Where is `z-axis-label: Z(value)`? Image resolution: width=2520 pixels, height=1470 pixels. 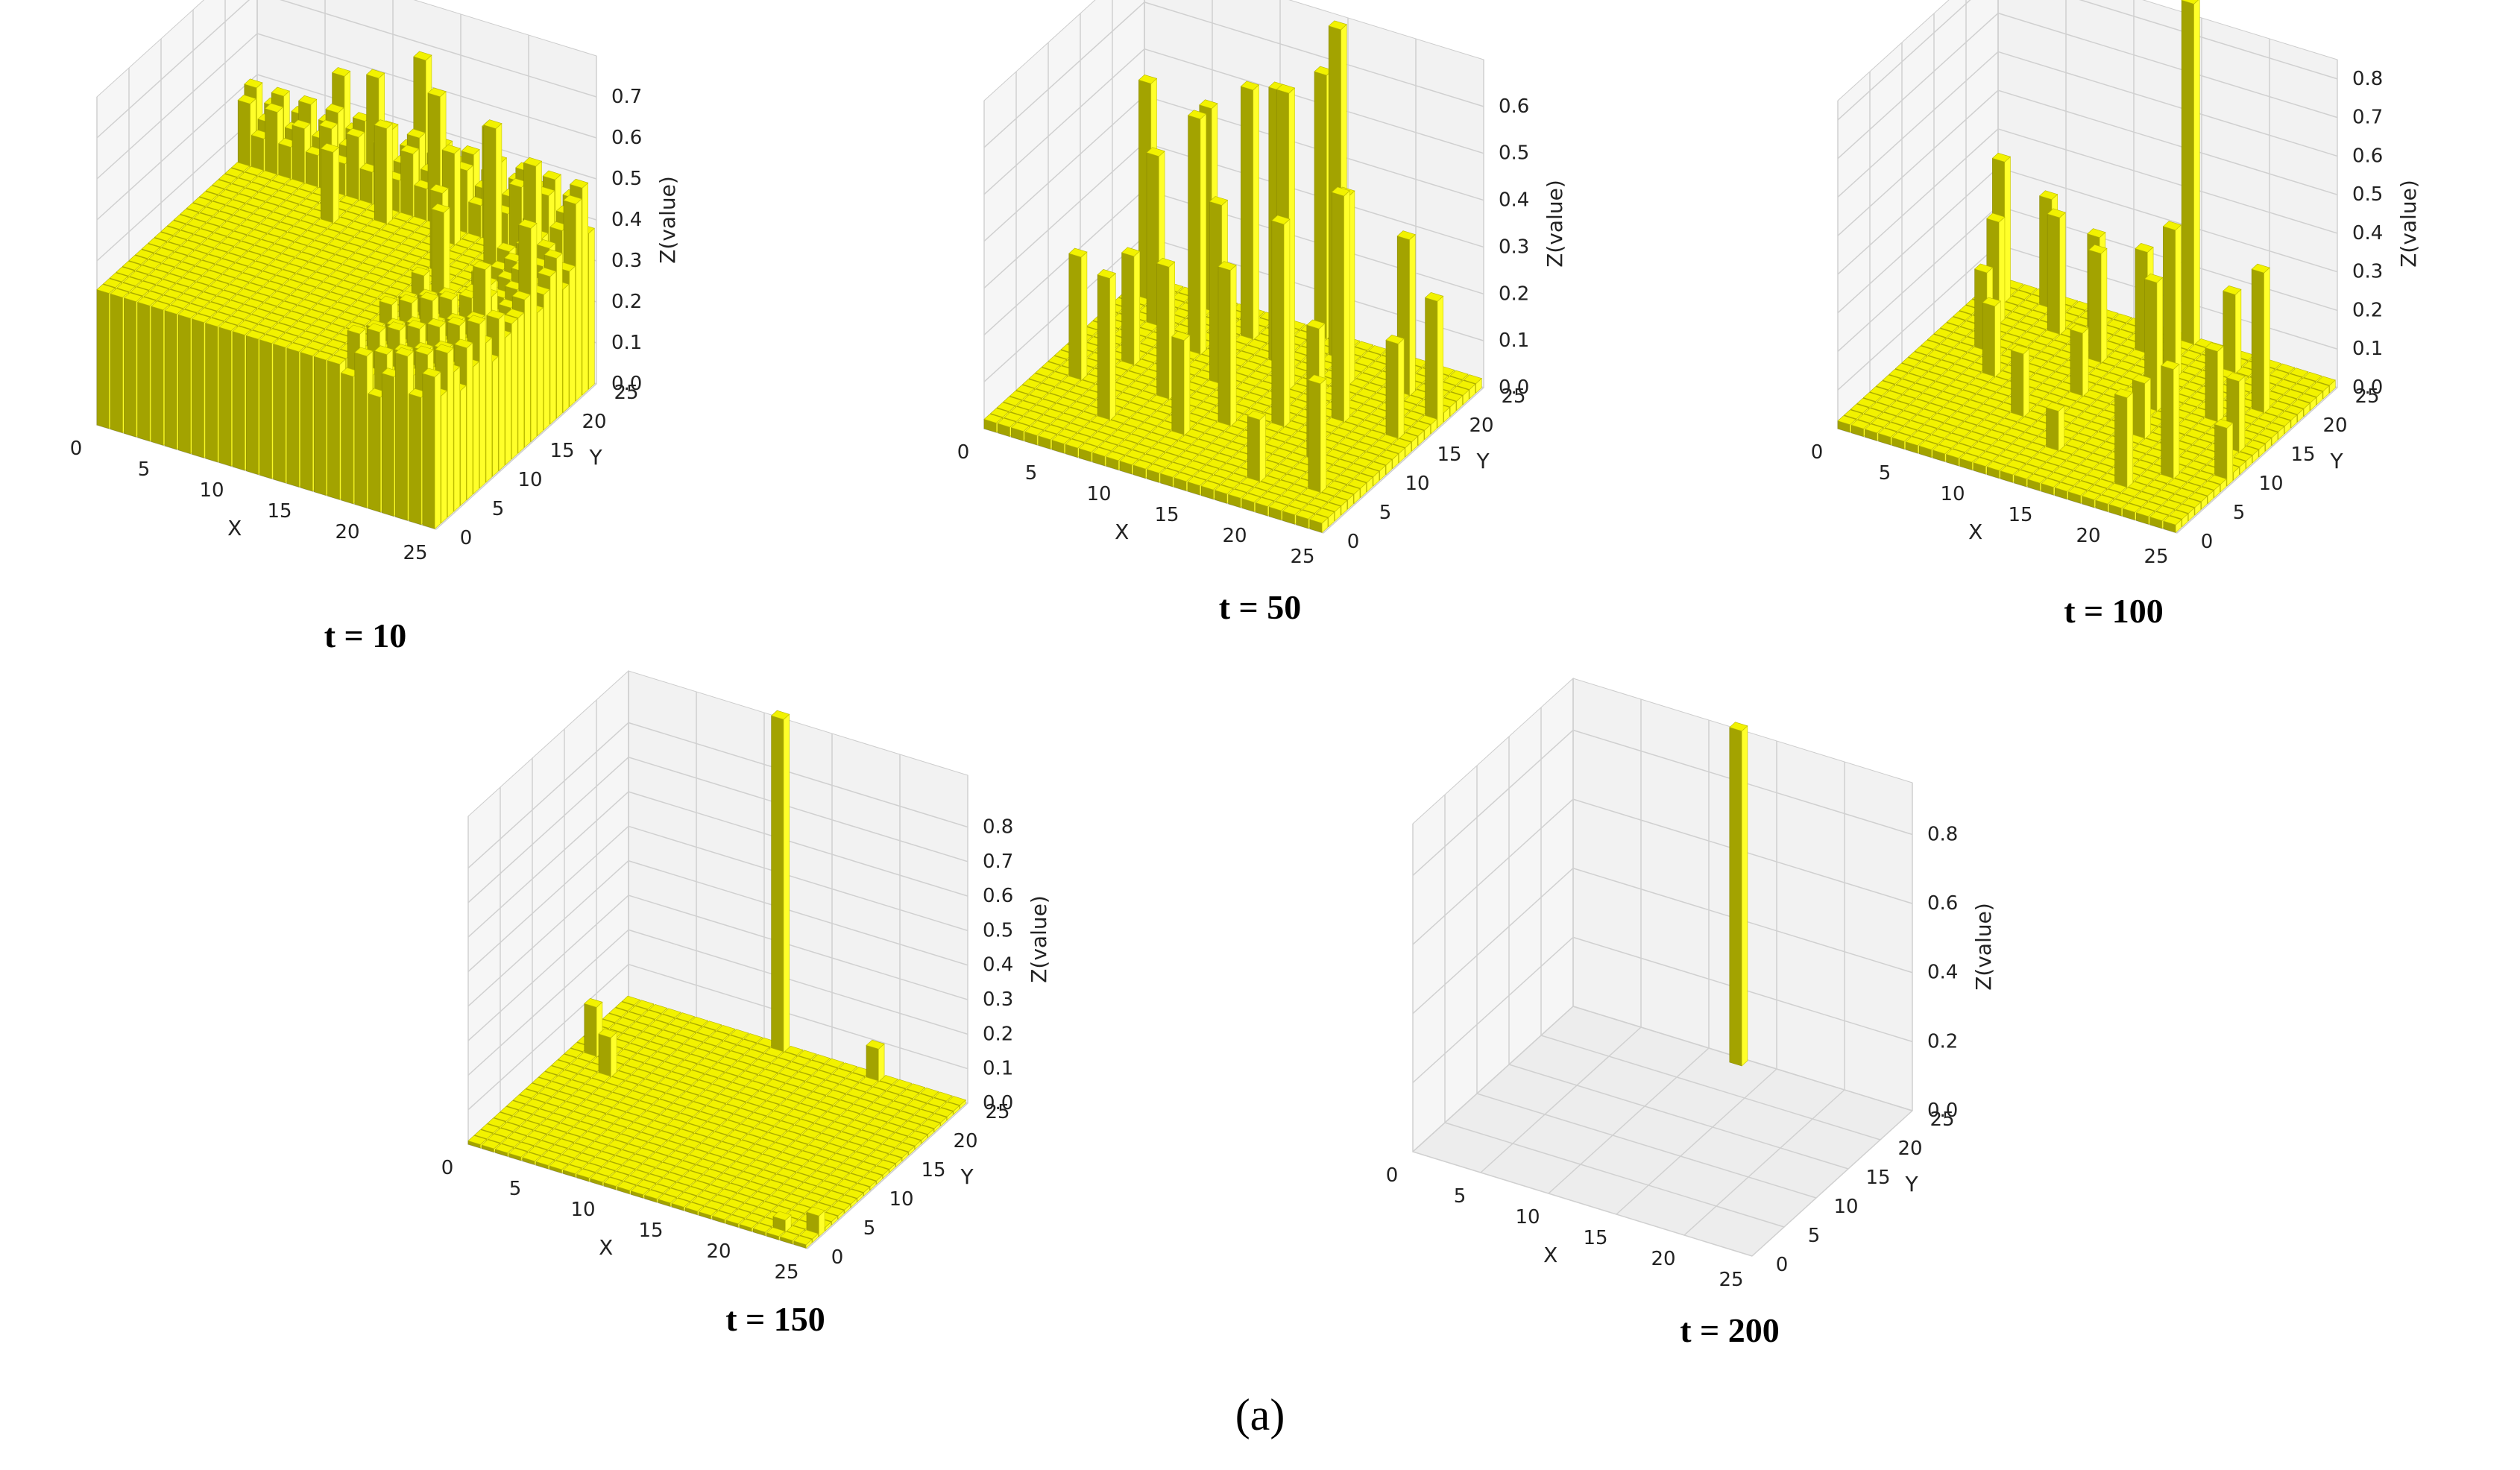 z-axis-label: Z(value) is located at coordinates (667, 220).